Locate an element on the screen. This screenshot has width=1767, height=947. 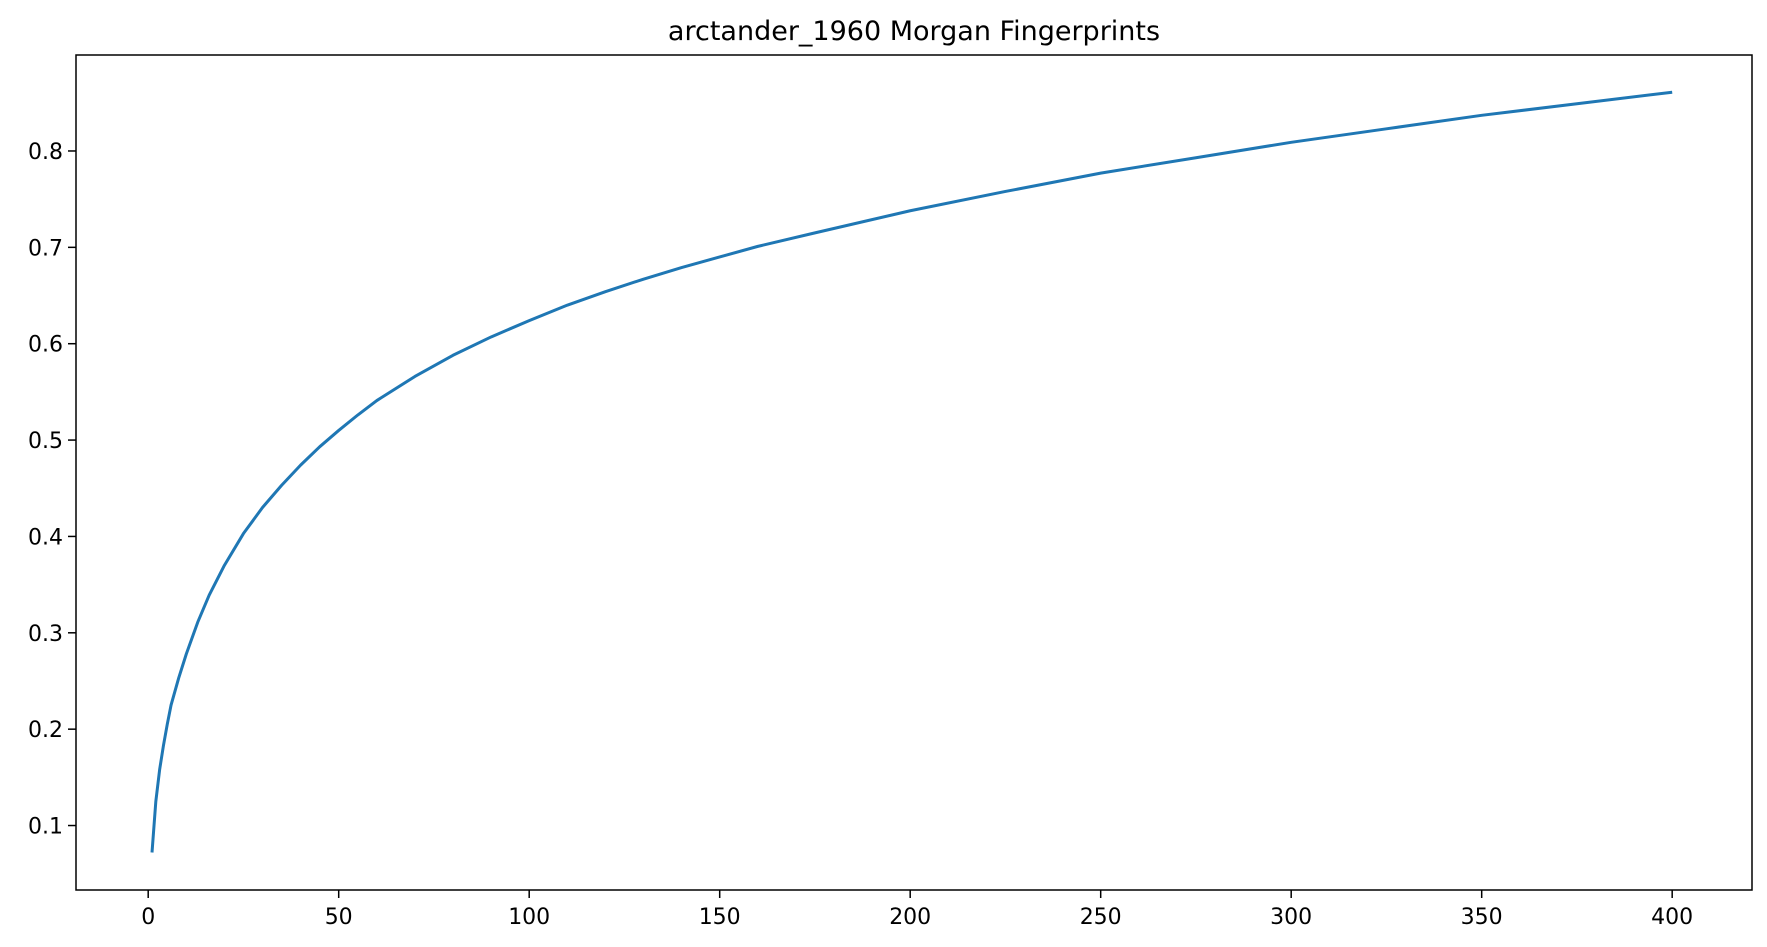
x-tick-label: 100 is located at coordinates (529, 917).